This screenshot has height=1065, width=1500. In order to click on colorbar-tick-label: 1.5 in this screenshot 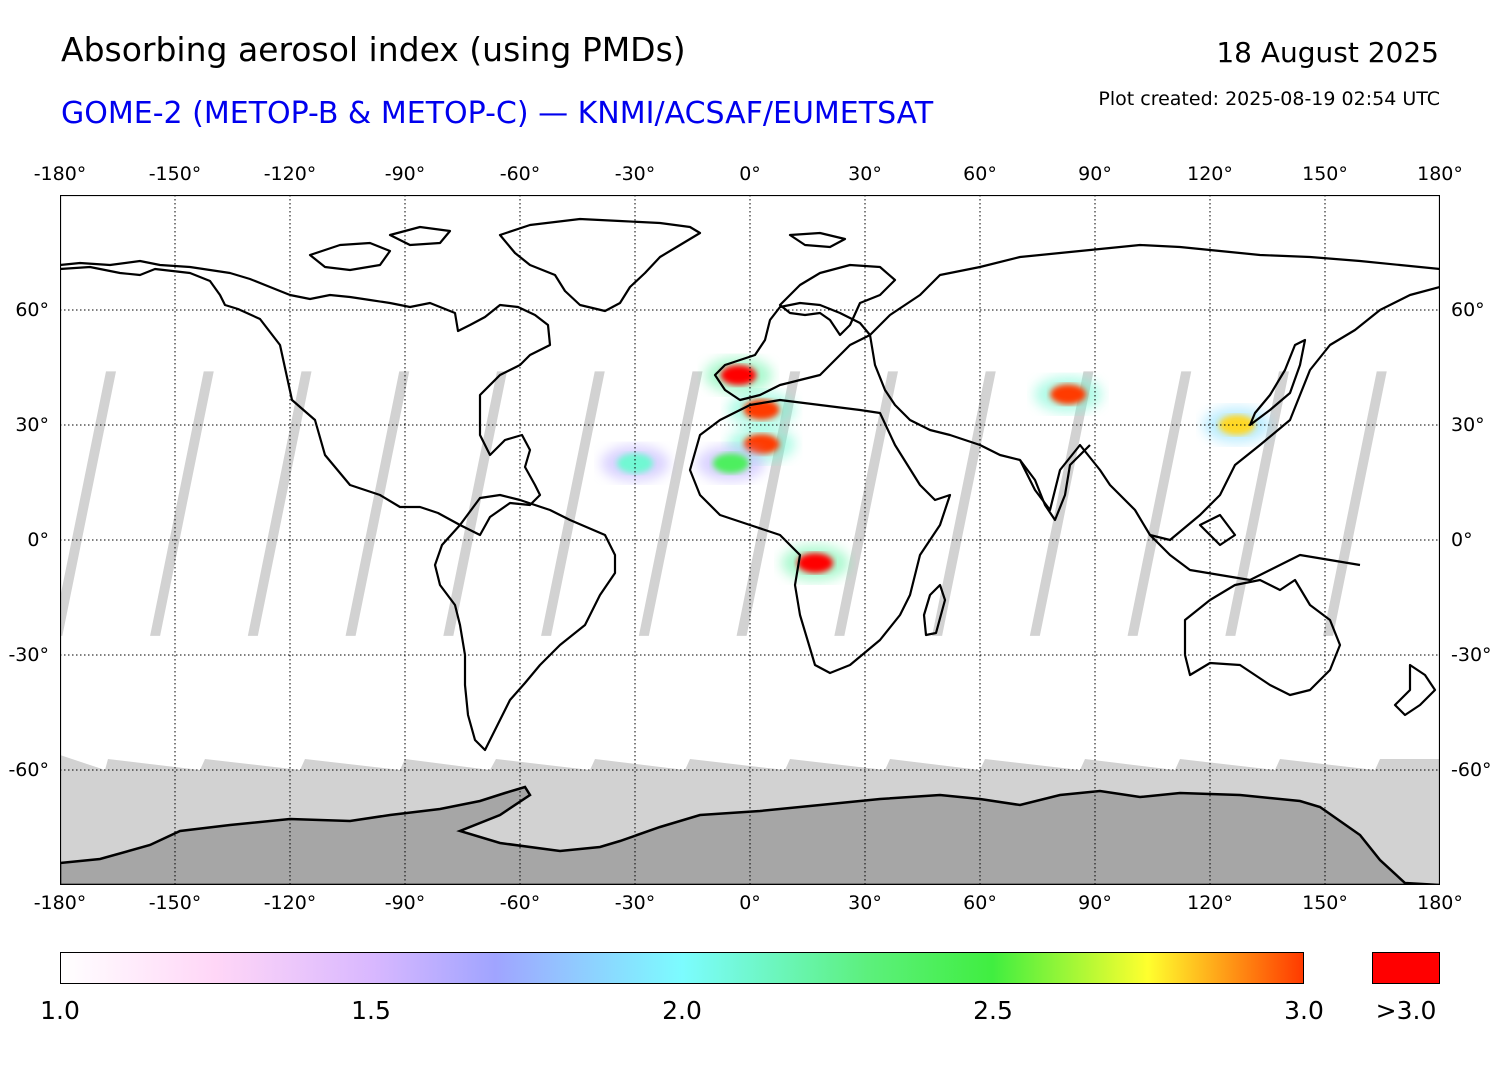, I will do `click(371, 1010)`.